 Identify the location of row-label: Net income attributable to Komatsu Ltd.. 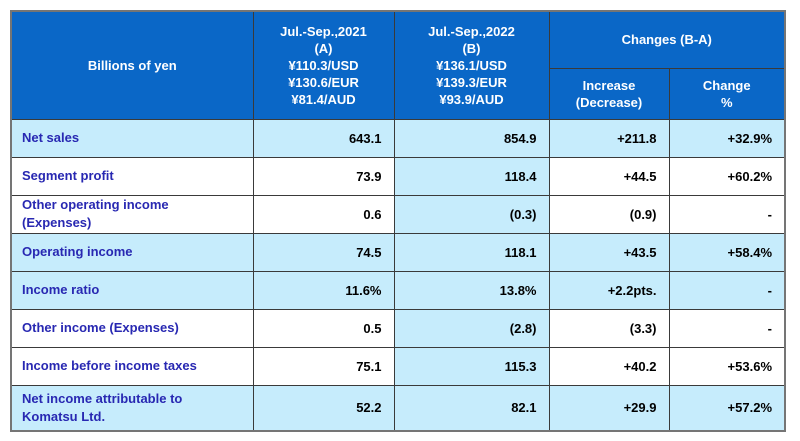
(132, 408).